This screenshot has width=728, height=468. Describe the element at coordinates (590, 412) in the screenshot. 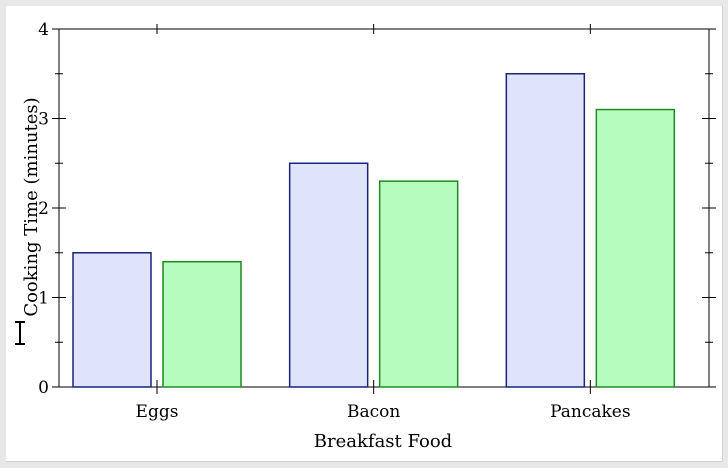

I see `x-tick-label: Pancakes` at that location.